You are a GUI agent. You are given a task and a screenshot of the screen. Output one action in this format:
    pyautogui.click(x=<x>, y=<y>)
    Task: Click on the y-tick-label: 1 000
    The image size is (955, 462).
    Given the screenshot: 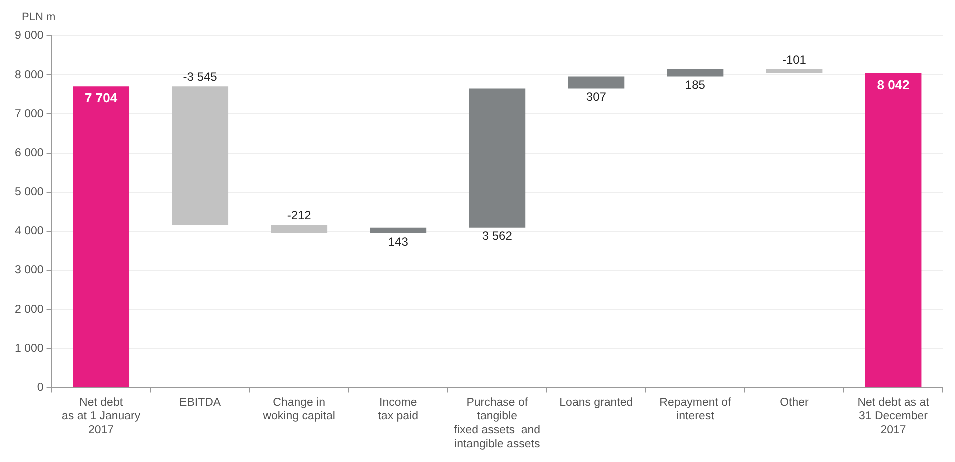 What is the action you would take?
    pyautogui.click(x=29, y=348)
    